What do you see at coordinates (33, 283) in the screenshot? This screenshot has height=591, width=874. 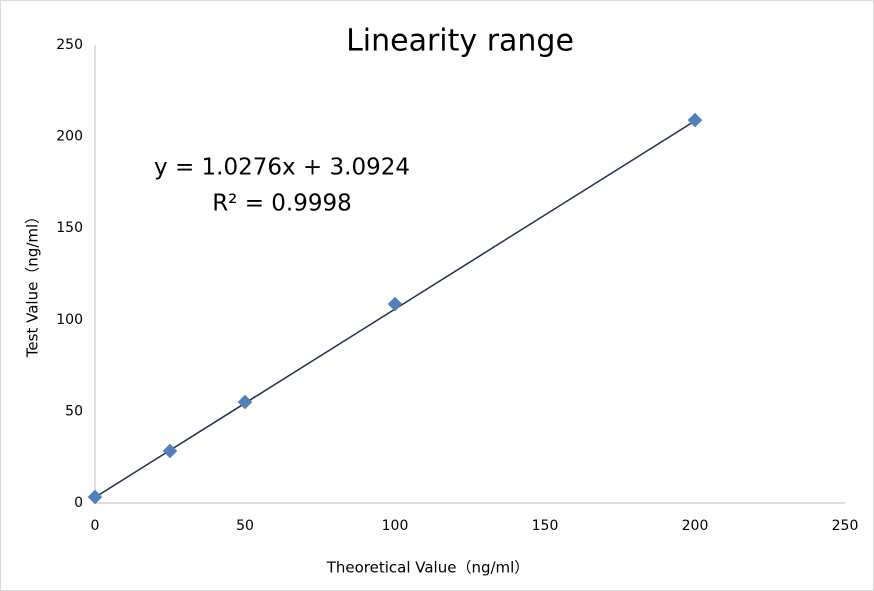 I see `y-axis-title: Test Value（ng/ml）` at bounding box center [33, 283].